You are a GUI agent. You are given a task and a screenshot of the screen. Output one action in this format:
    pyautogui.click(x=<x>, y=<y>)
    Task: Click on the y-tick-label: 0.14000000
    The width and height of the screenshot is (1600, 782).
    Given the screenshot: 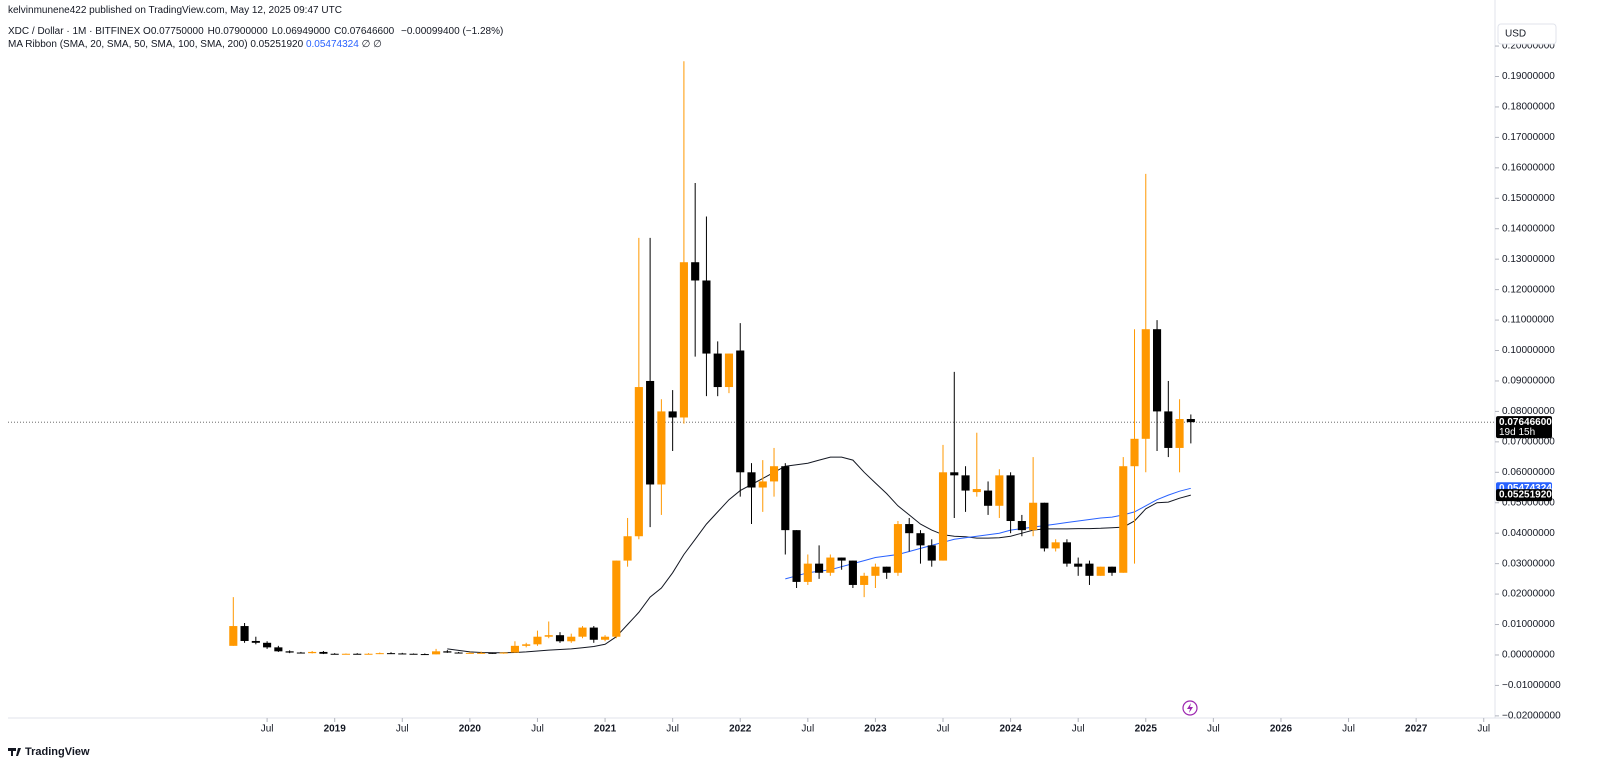 What is the action you would take?
    pyautogui.click(x=1528, y=228)
    